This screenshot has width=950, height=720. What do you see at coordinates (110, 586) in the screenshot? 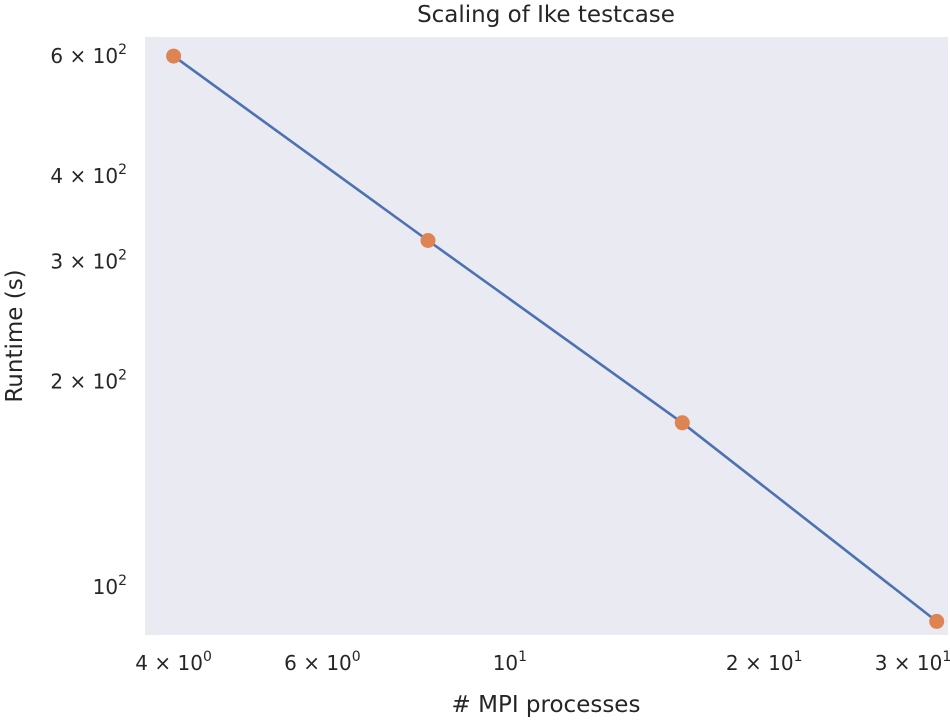
I see `y-tick-label-4: 102` at bounding box center [110, 586].